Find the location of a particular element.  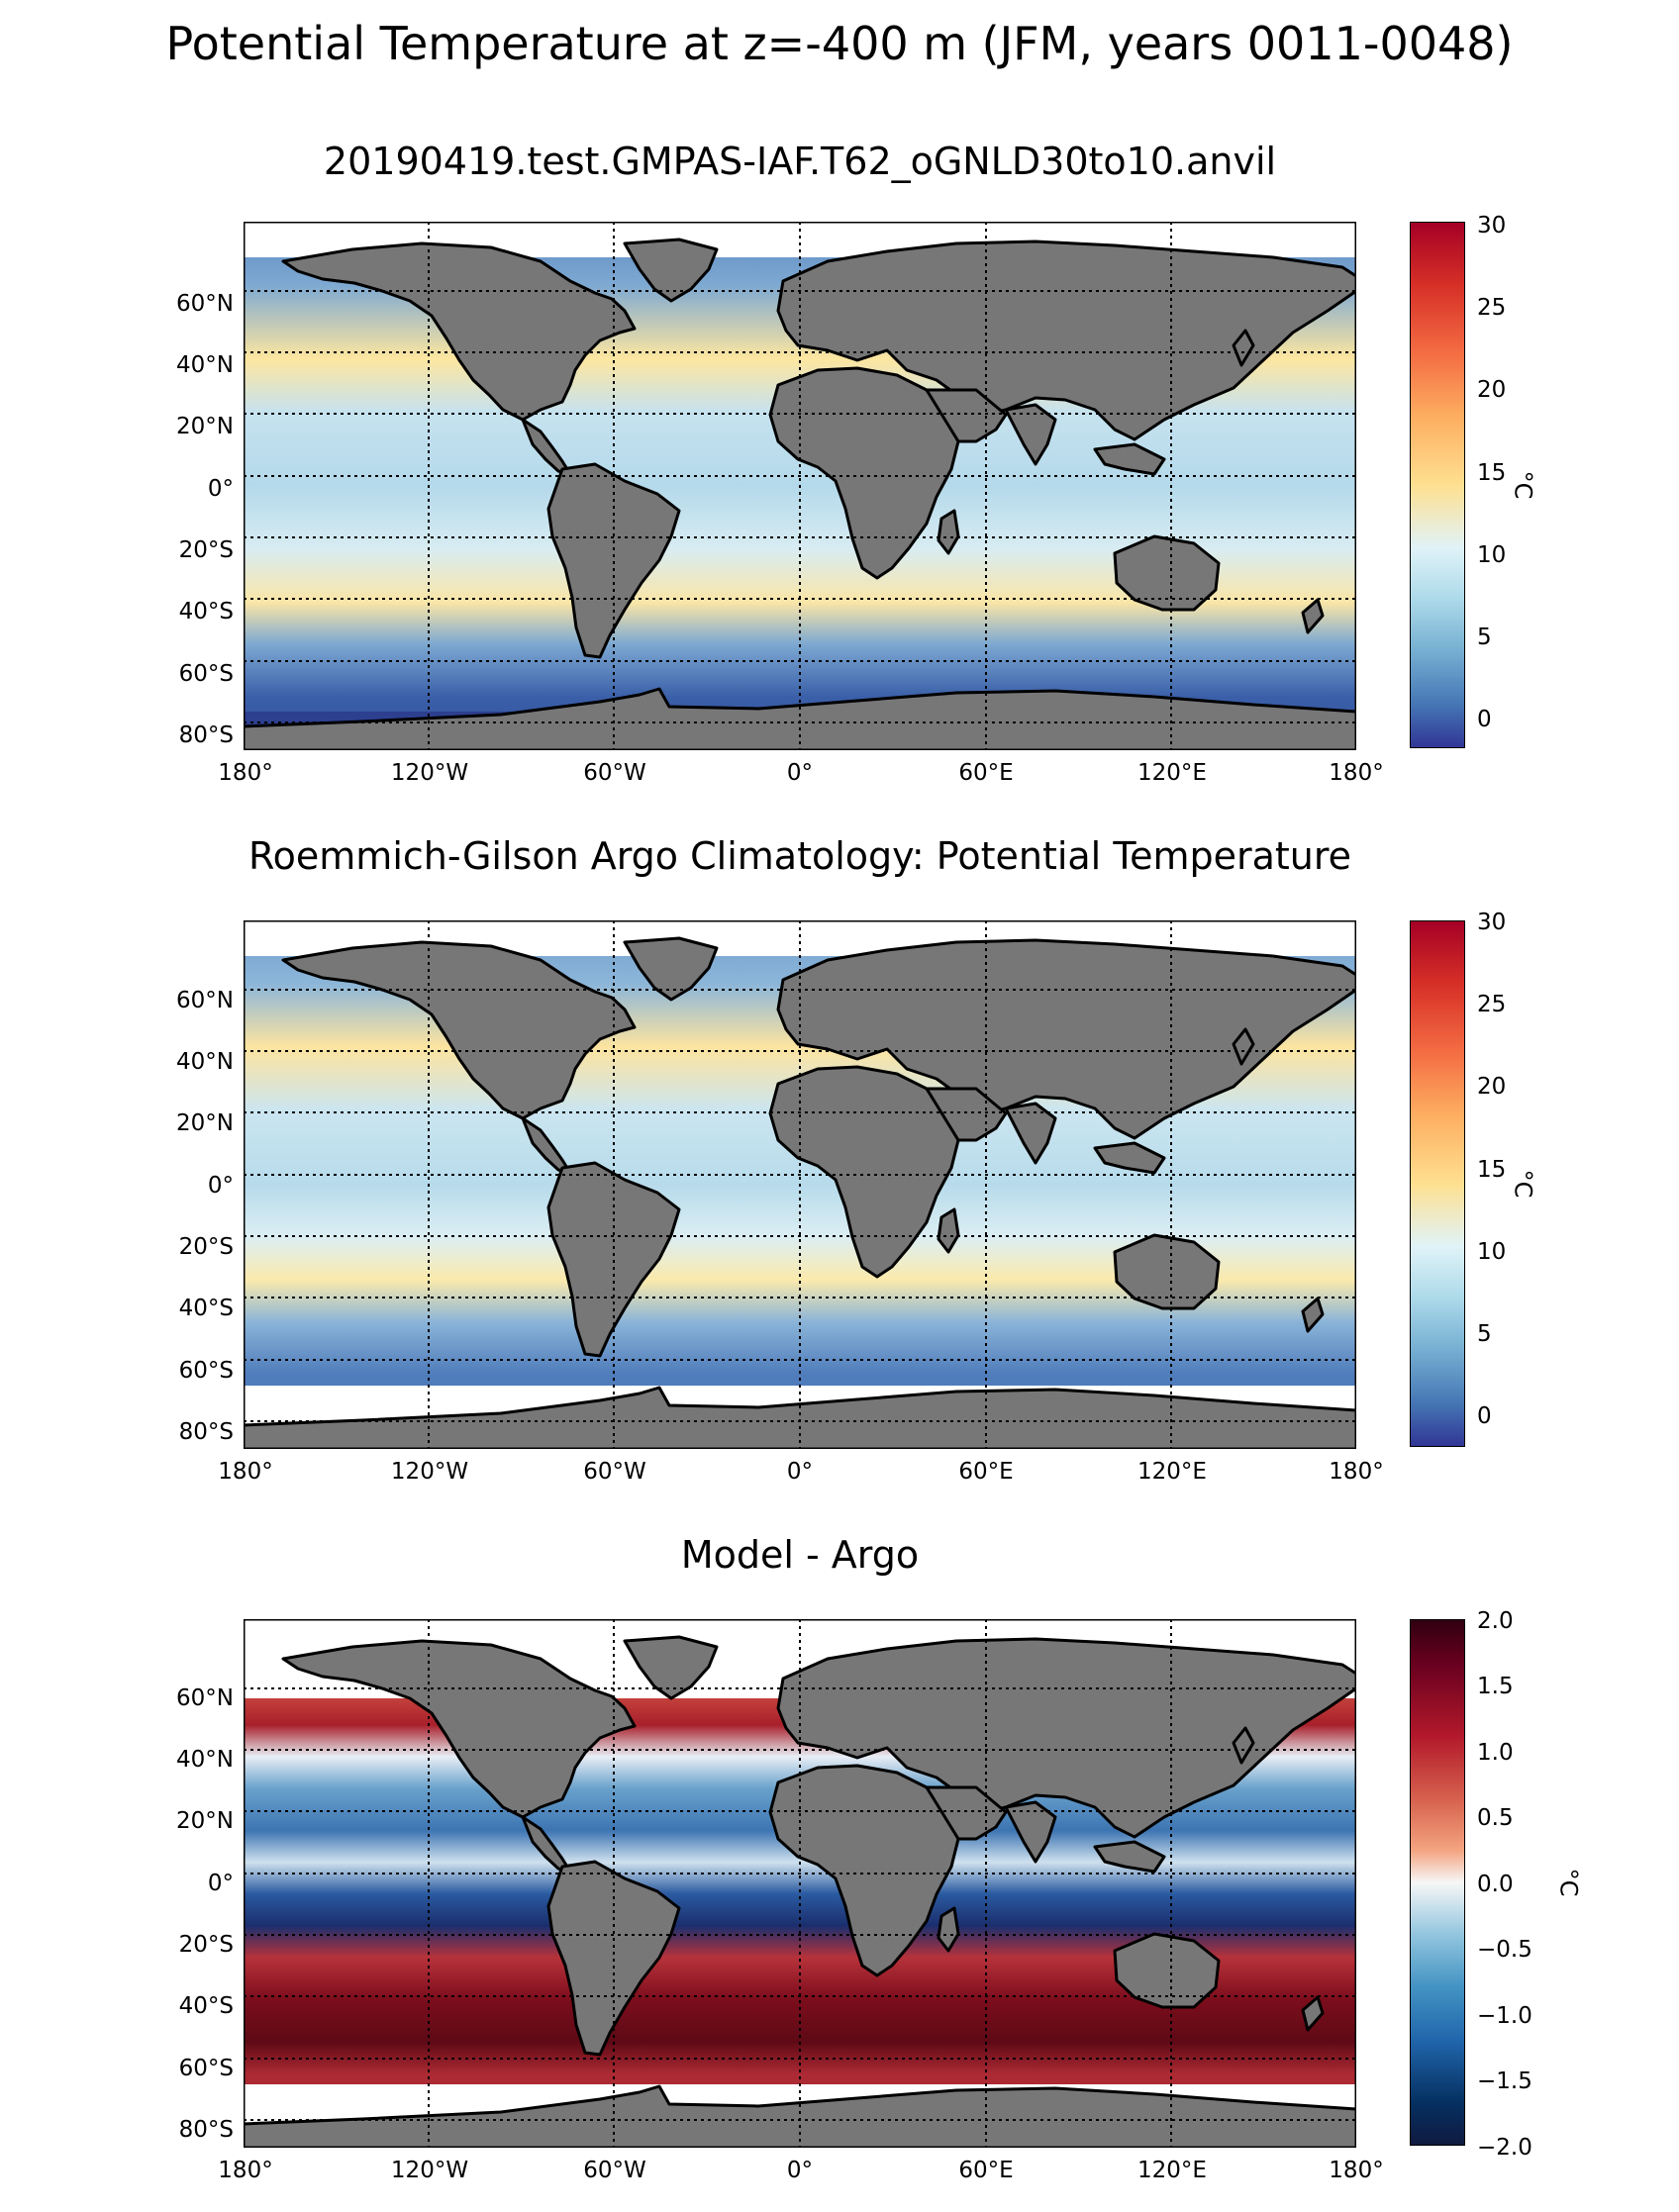

colorbar-tick: 1.0 is located at coordinates (1496, 1753).